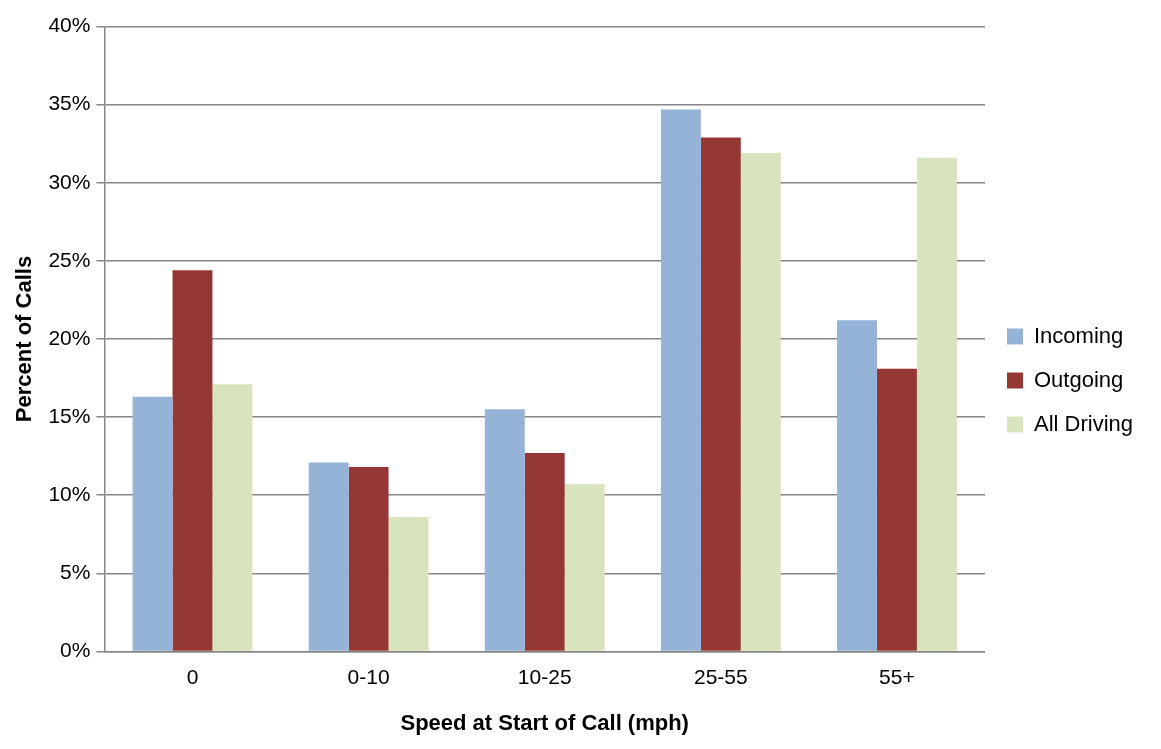 Image resolution: width=1161 pixels, height=749 pixels. What do you see at coordinates (544, 722) in the screenshot?
I see `x-axis-title: Speed at Start of Call (mph)` at bounding box center [544, 722].